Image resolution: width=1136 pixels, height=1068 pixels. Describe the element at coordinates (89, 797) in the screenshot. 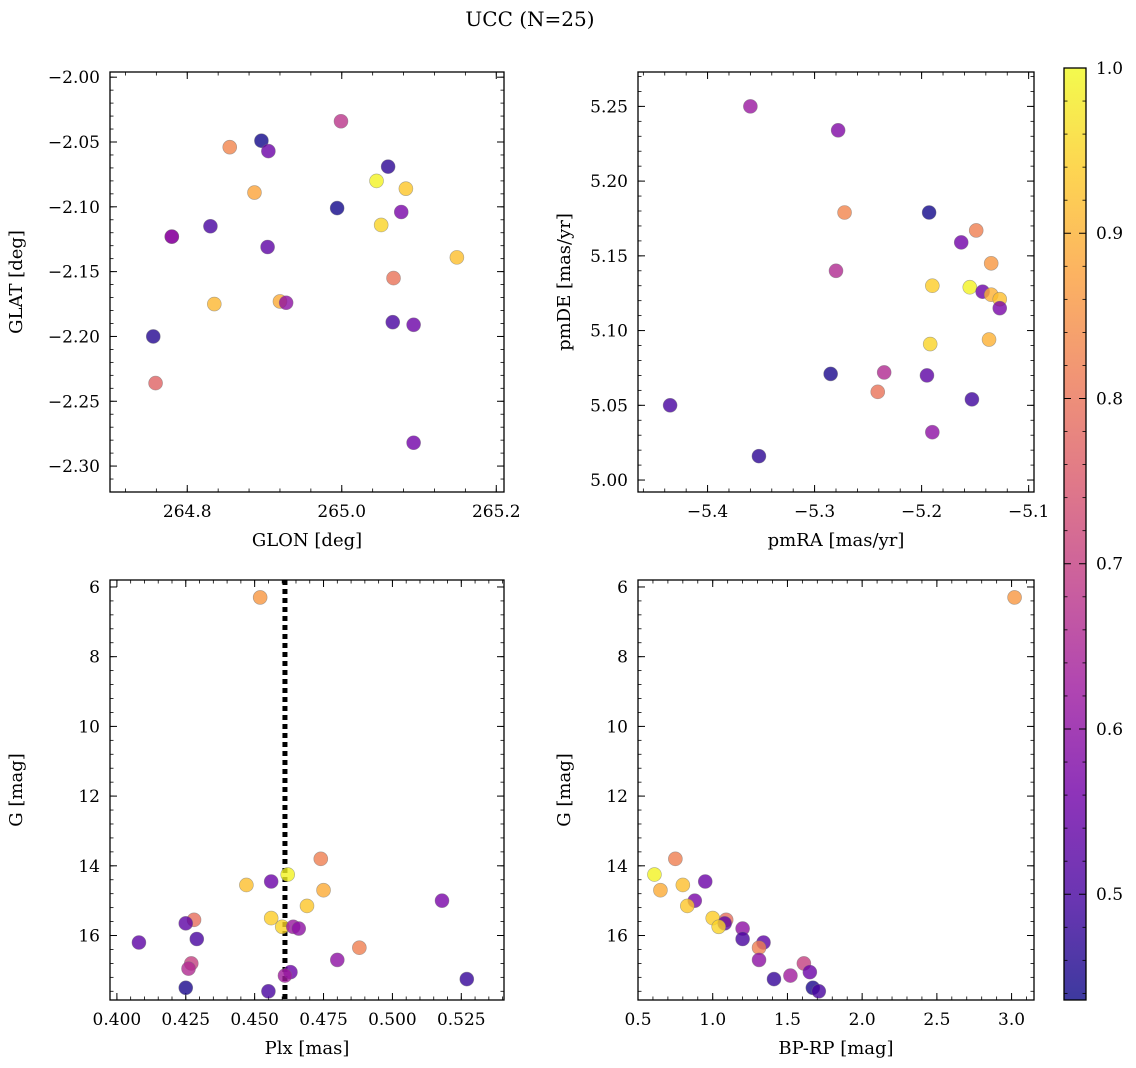

I see `y-tick-label: 12` at that location.